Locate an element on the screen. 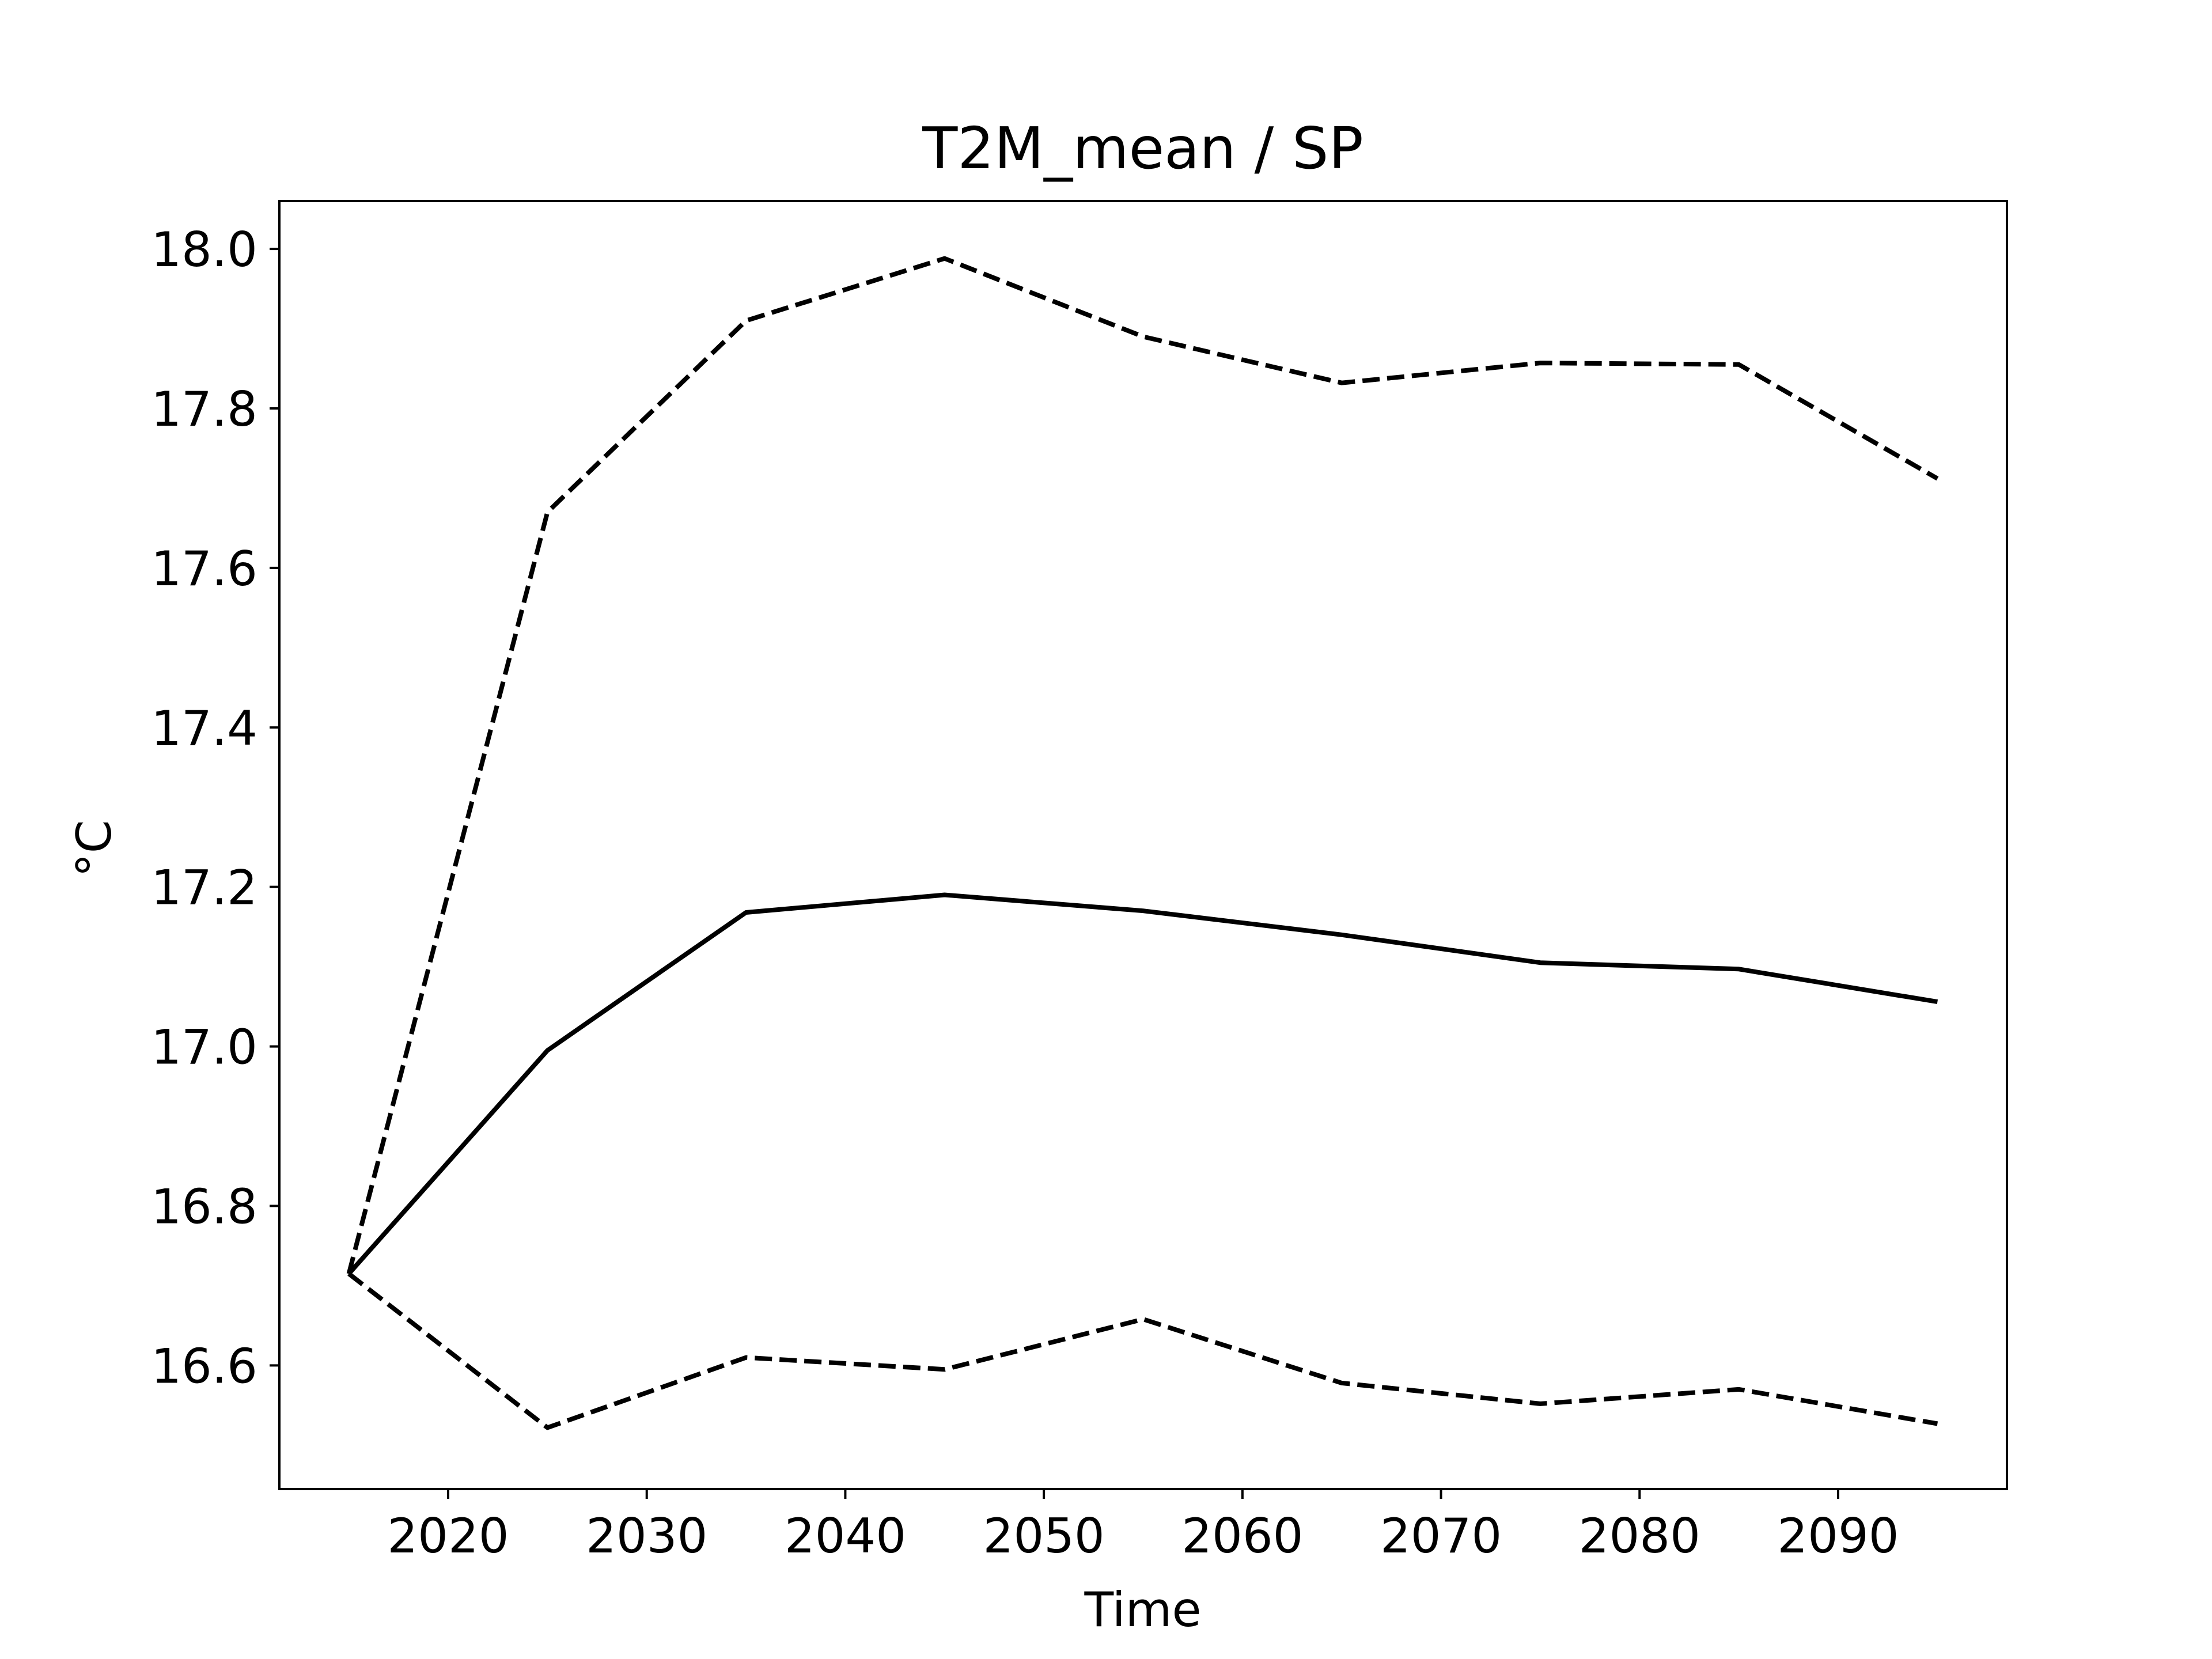 This screenshot has width=2212, height=1659. x-tick-label: 2080 is located at coordinates (1639, 1536).